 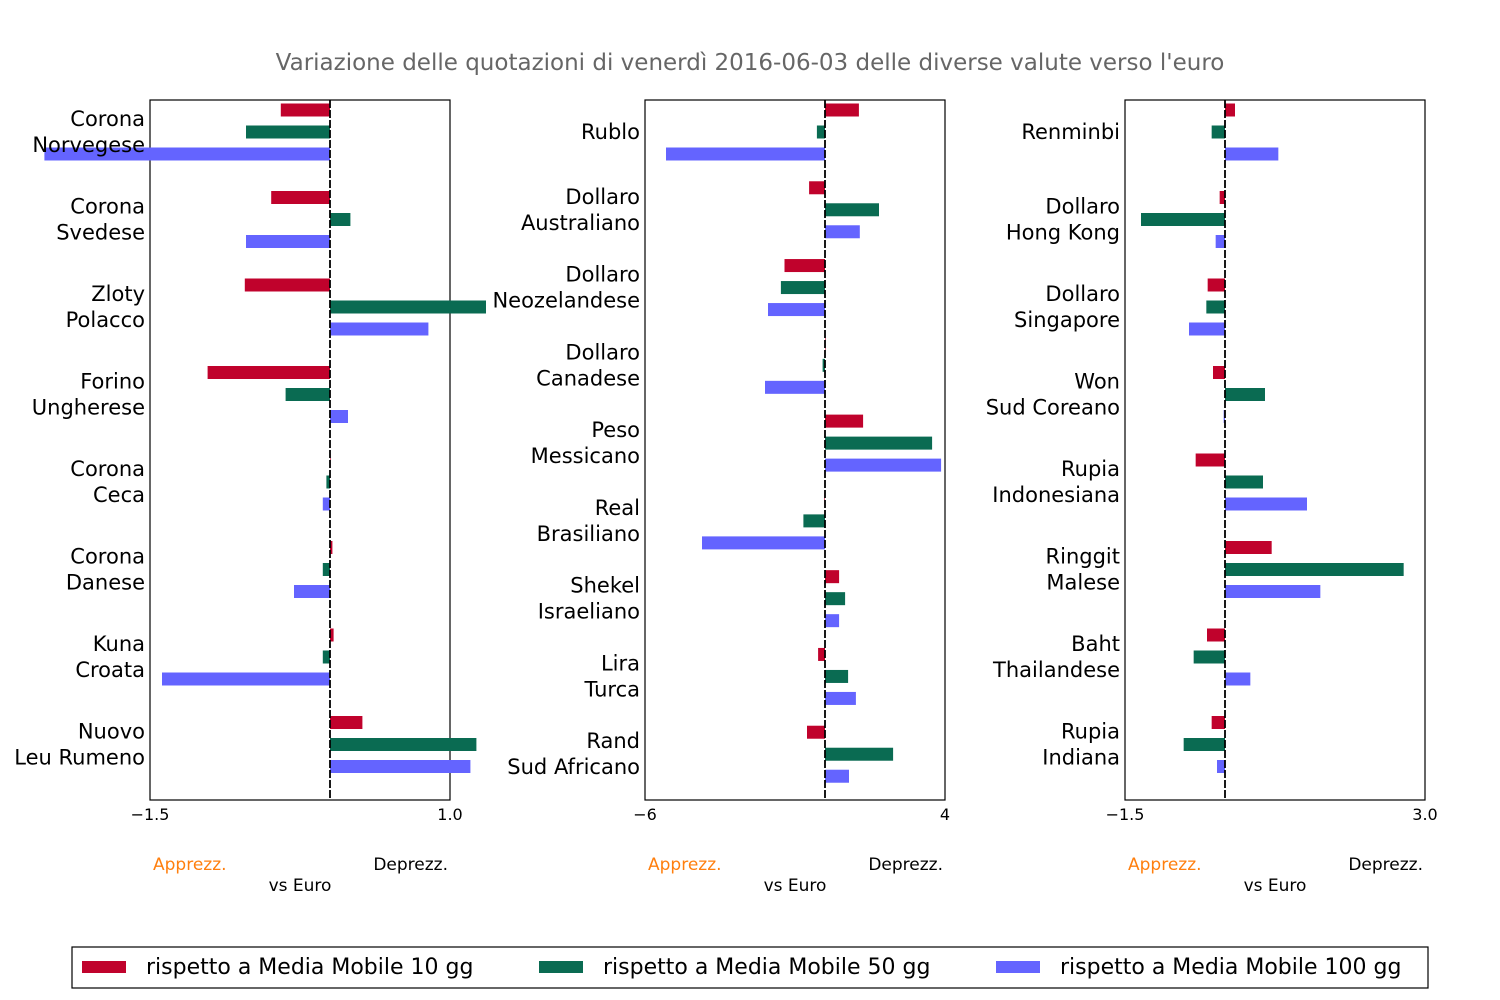 What do you see at coordinates (566, 301) in the screenshot?
I see `category-label: Neozelandese` at bounding box center [566, 301].